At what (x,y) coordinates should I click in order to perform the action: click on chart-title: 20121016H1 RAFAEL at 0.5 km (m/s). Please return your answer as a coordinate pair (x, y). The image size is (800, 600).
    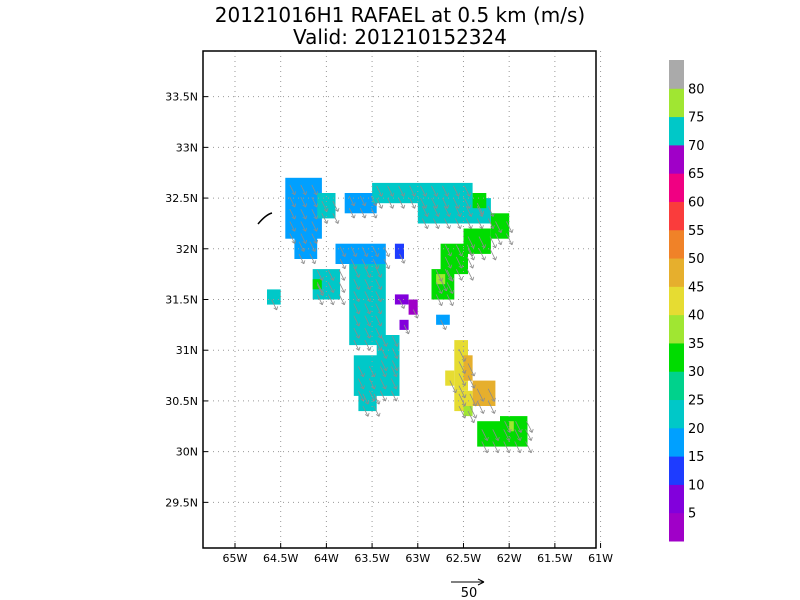
    Looking at the image, I should click on (400, 15).